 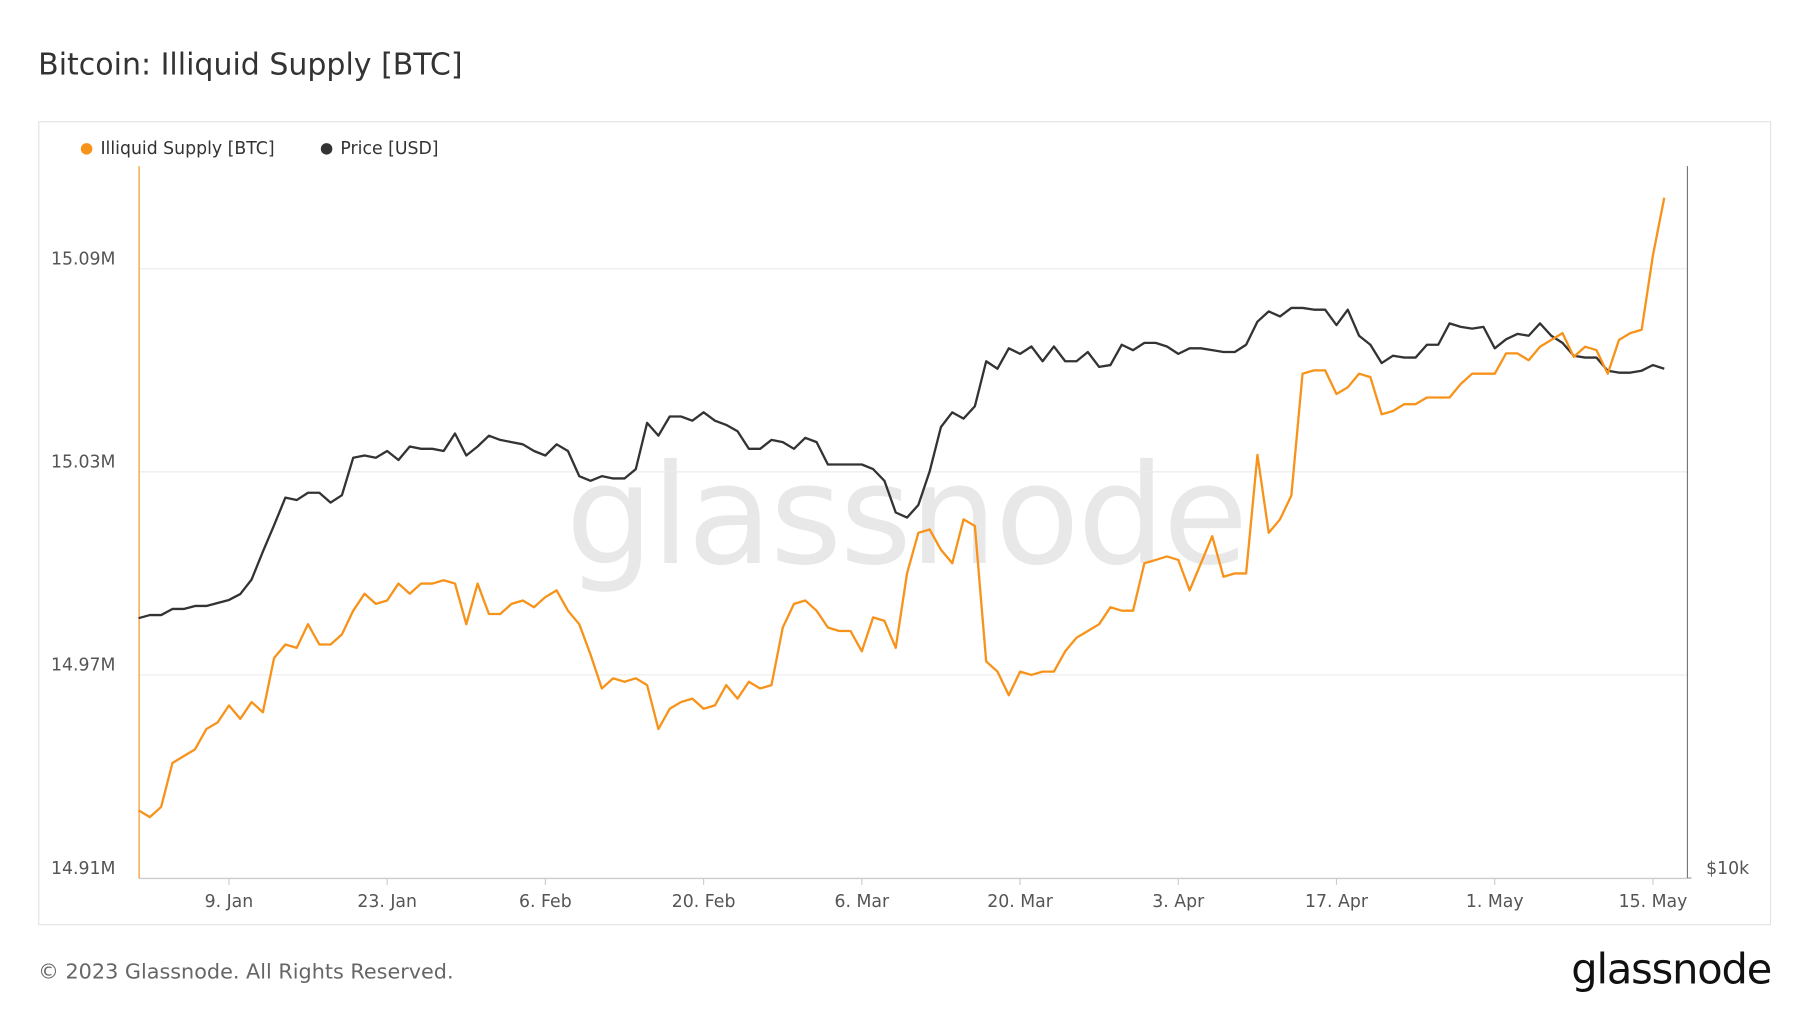 What do you see at coordinates (83, 260) in the screenshot?
I see `y-tick-label: 15.09M` at bounding box center [83, 260].